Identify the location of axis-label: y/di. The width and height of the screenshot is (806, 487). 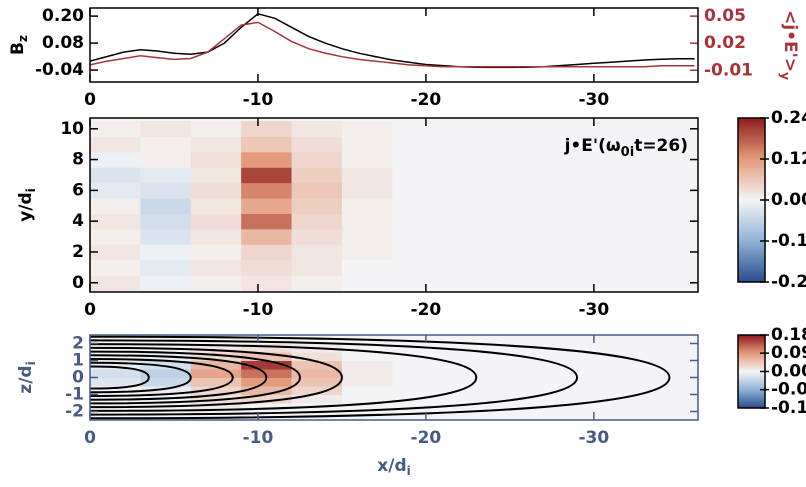
(27, 205).